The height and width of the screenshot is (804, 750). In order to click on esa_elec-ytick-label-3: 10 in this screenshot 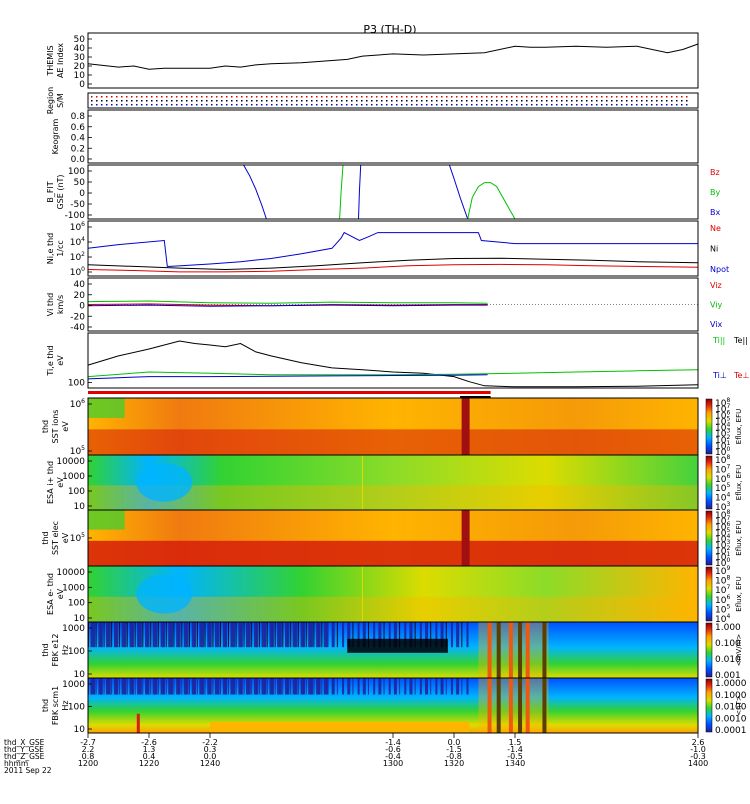, I will do `click(80, 619)`.